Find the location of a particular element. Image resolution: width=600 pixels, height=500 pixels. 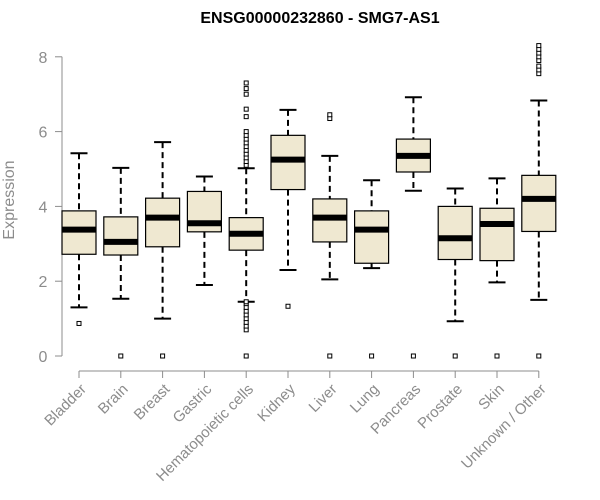

x-tick-label: Prostate is located at coordinates (440, 407).